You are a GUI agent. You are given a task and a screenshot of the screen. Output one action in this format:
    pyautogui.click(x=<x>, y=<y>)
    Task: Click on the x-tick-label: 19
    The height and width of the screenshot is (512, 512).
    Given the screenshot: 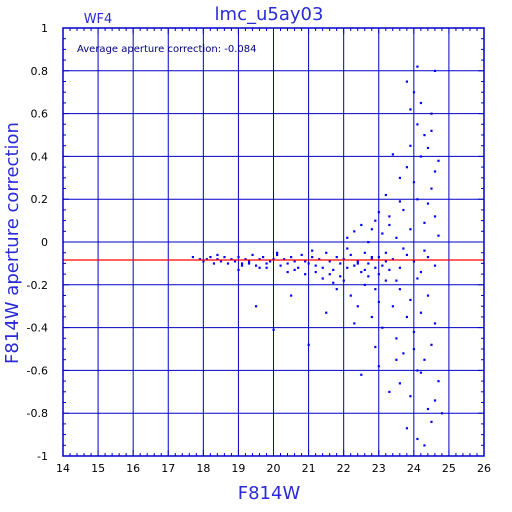 What is the action you would take?
    pyautogui.click(x=238, y=468)
    